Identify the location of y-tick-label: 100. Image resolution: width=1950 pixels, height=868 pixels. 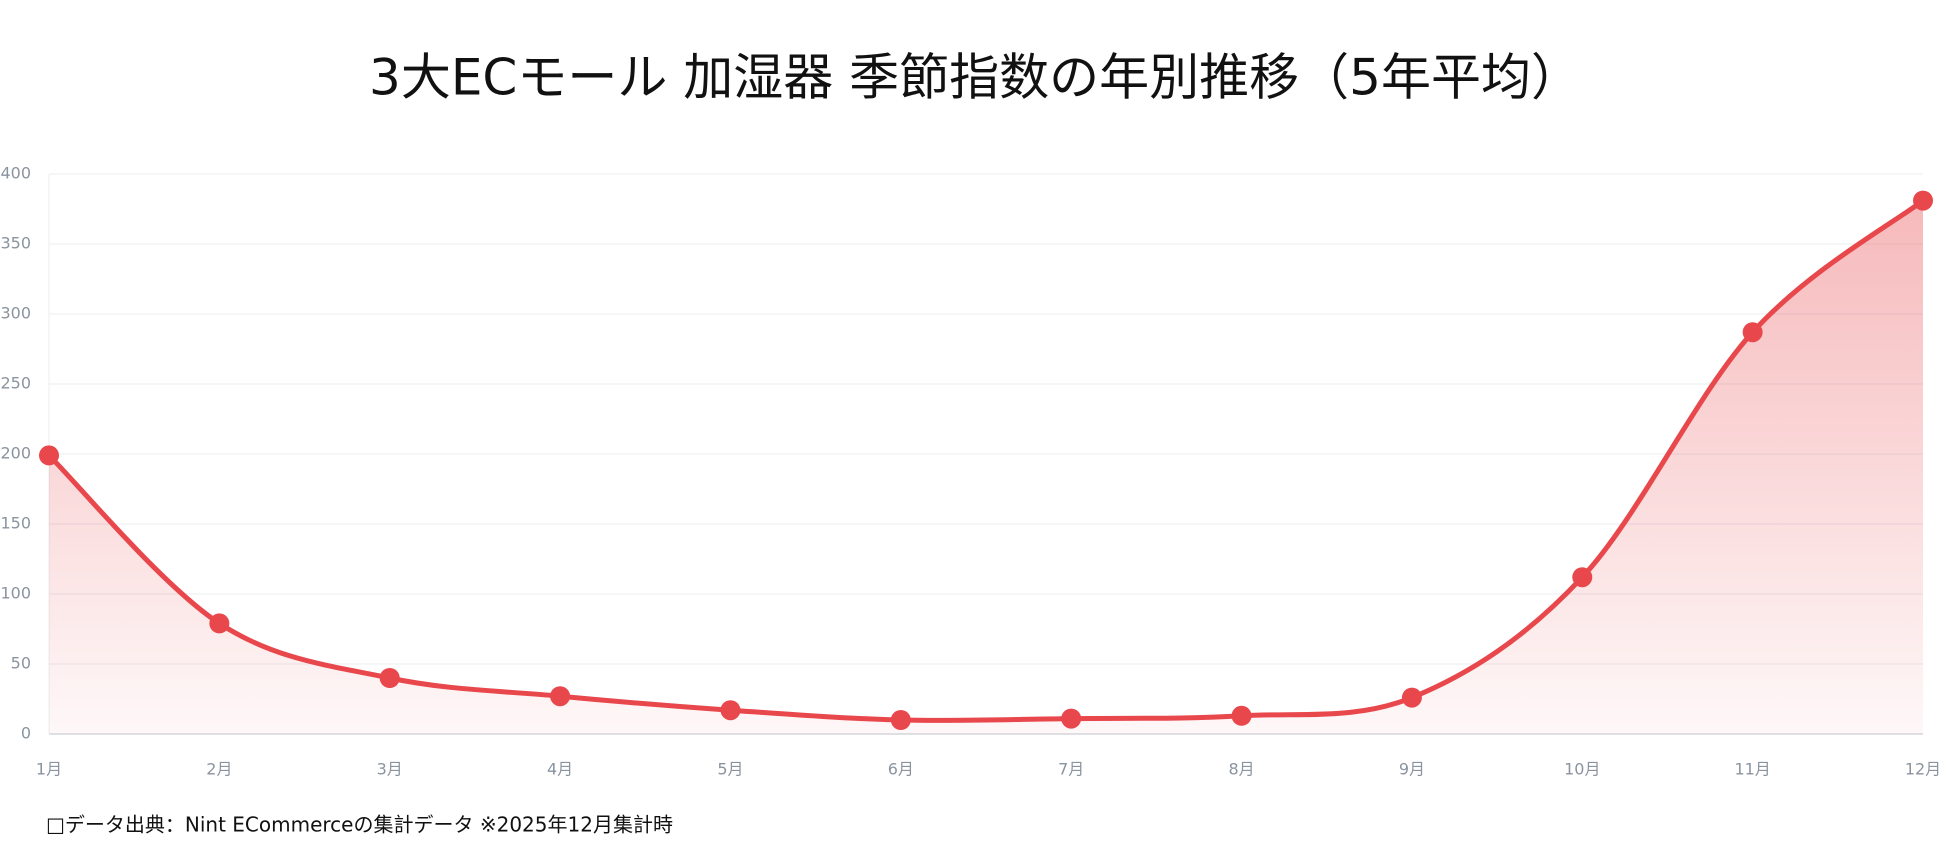
(15, 593).